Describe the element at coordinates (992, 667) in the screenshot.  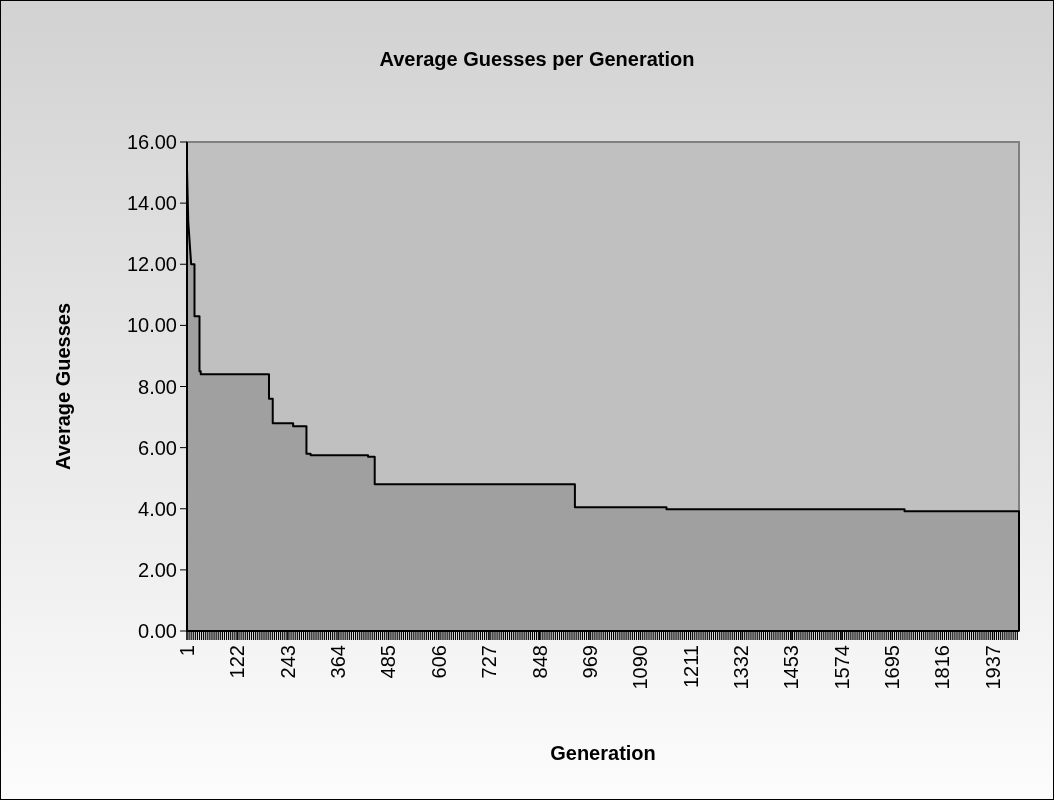
I see `x-tick-label: 1937` at that location.